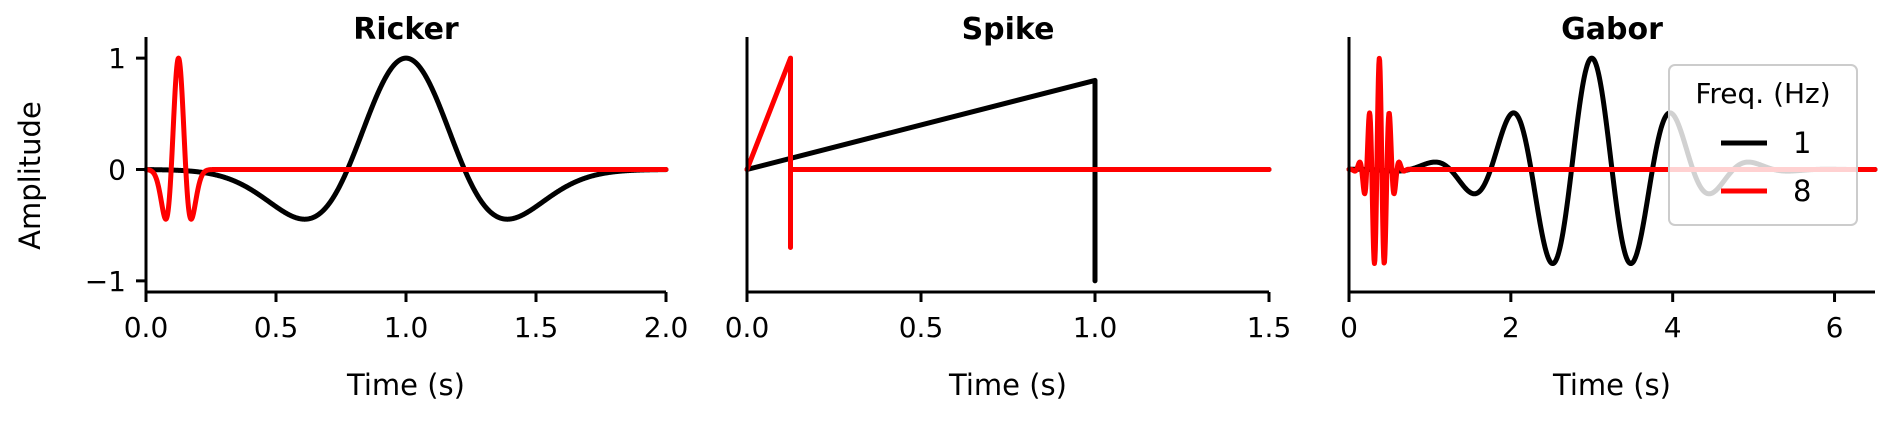 The height and width of the screenshot is (421, 1879). I want to click on legend-title: Freq. (Hz), so click(1762, 93).